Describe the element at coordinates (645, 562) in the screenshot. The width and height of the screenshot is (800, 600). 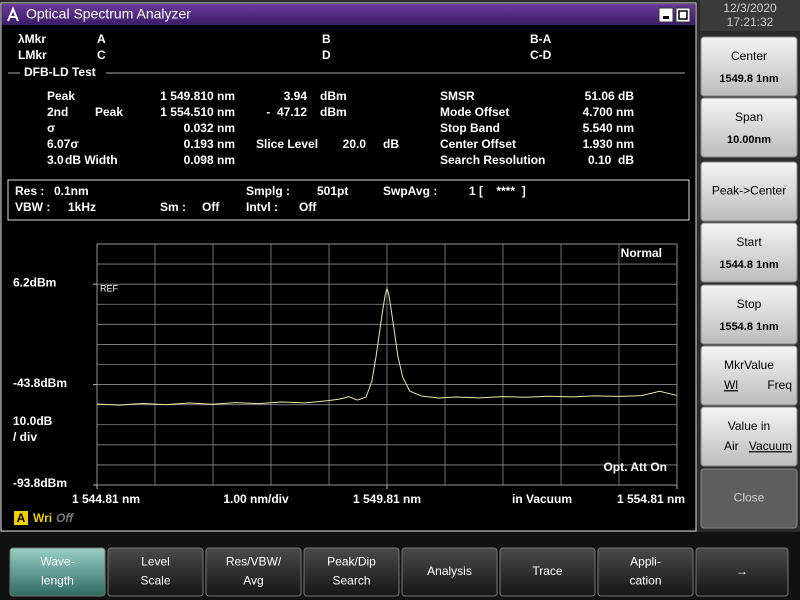
I see `menu-key-label: Appli-` at that location.